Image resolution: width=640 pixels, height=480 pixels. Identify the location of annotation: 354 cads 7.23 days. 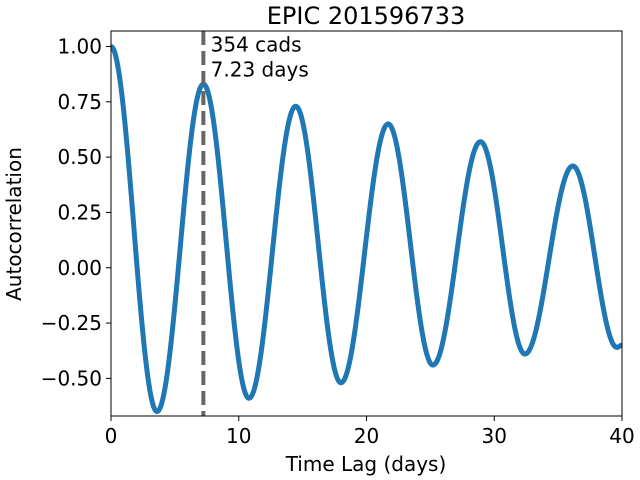
(260, 56).